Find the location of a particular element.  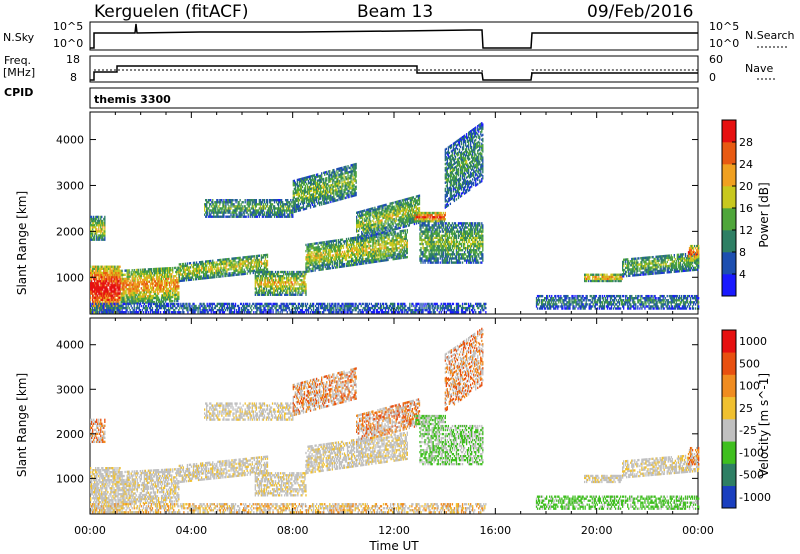

nave-label: Nave is located at coordinates (759, 68).